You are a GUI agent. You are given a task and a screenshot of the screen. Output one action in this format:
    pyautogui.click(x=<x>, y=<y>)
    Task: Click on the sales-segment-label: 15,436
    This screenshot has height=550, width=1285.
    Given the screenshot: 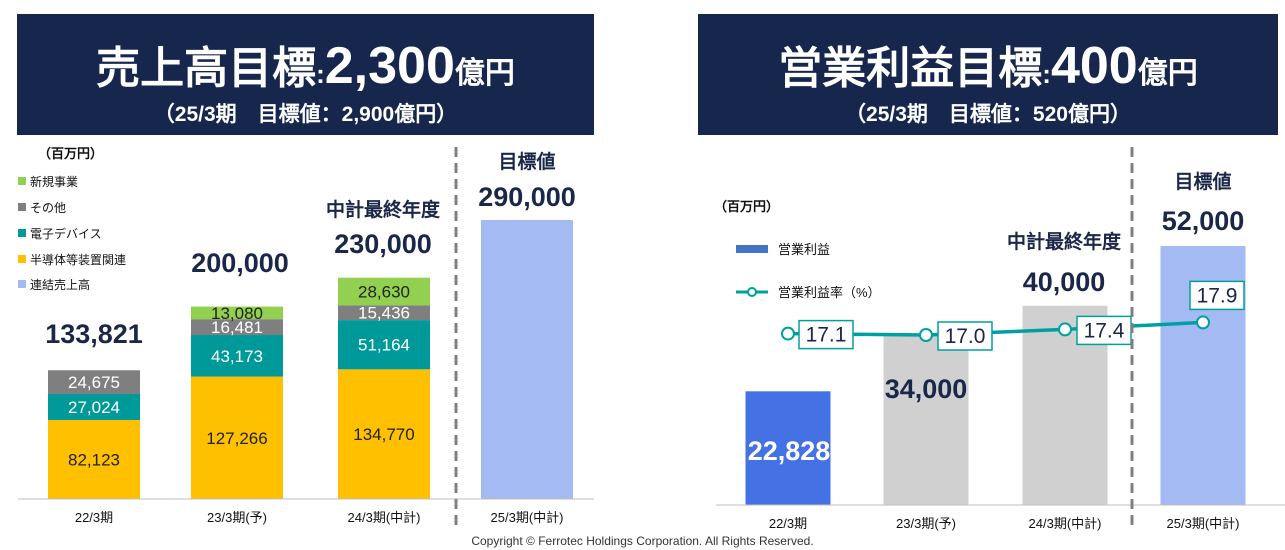 What is the action you would take?
    pyautogui.click(x=384, y=313)
    